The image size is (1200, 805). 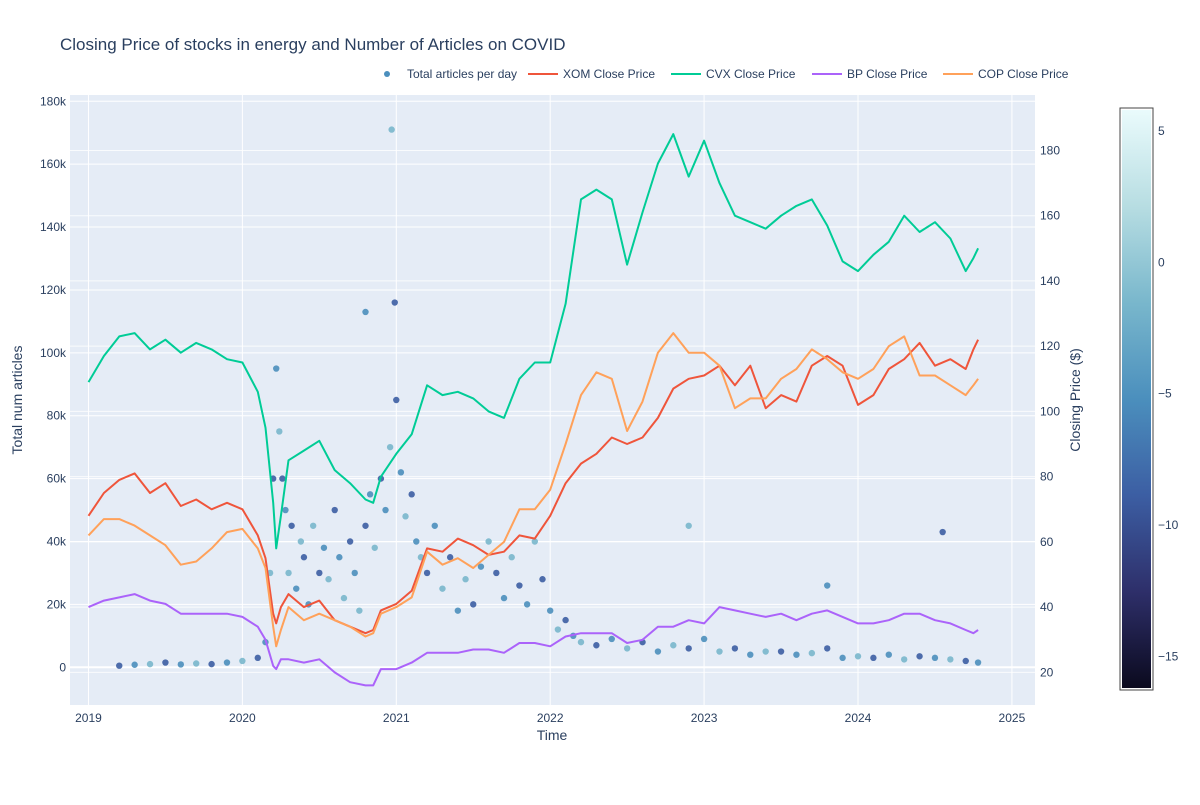 What do you see at coordinates (53, 353) in the screenshot?
I see `y-tick-label: 100k` at bounding box center [53, 353].